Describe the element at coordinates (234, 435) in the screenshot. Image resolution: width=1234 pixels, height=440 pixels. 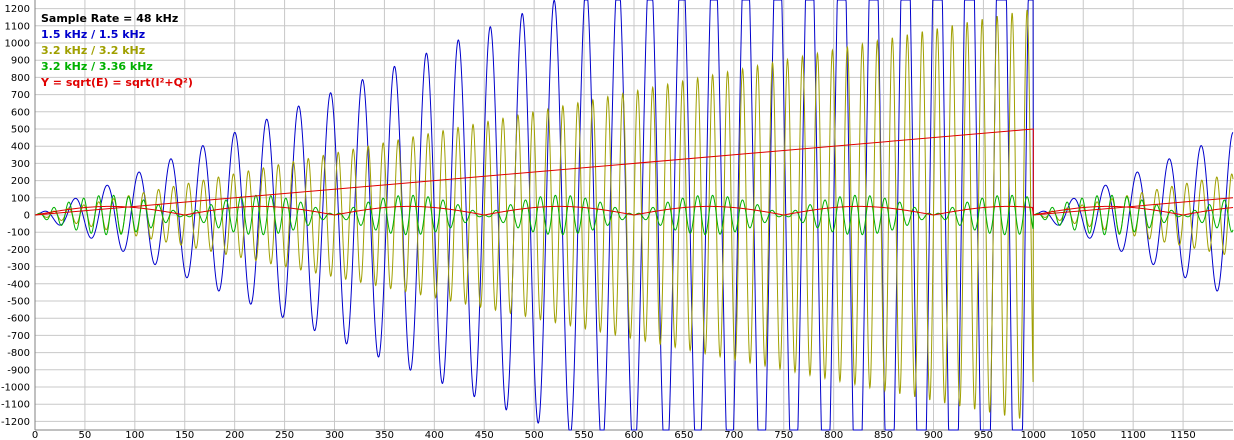
I see `x-tick-label: 200` at that location.